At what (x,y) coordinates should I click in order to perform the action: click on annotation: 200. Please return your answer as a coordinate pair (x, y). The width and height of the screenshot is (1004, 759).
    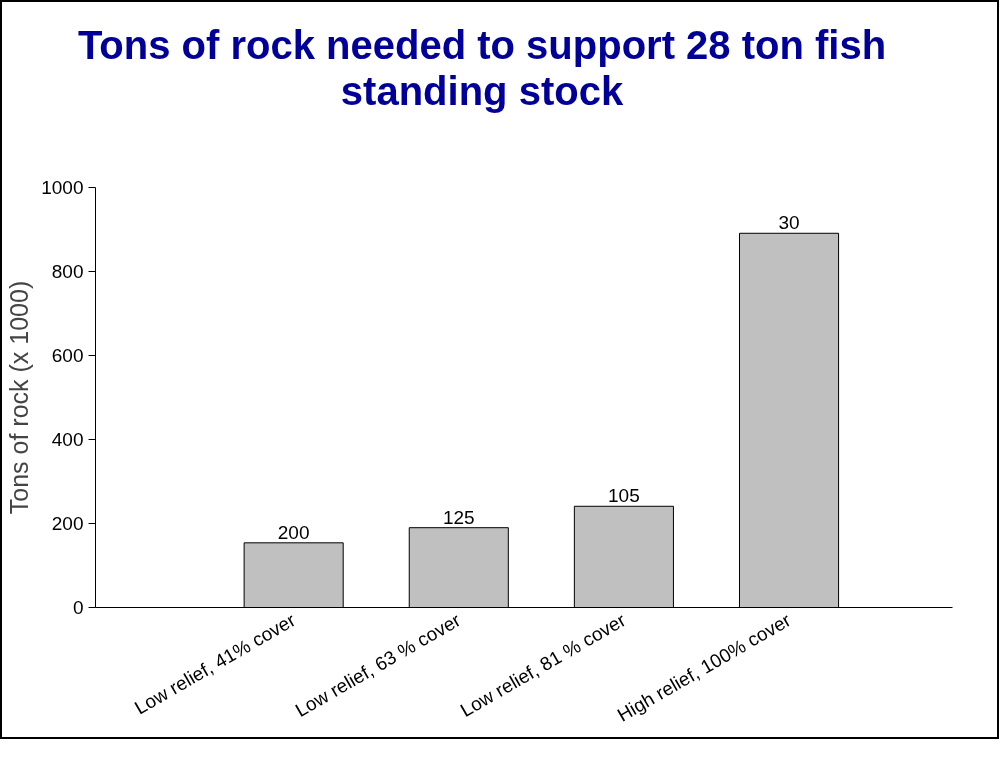
    Looking at the image, I should click on (293, 532).